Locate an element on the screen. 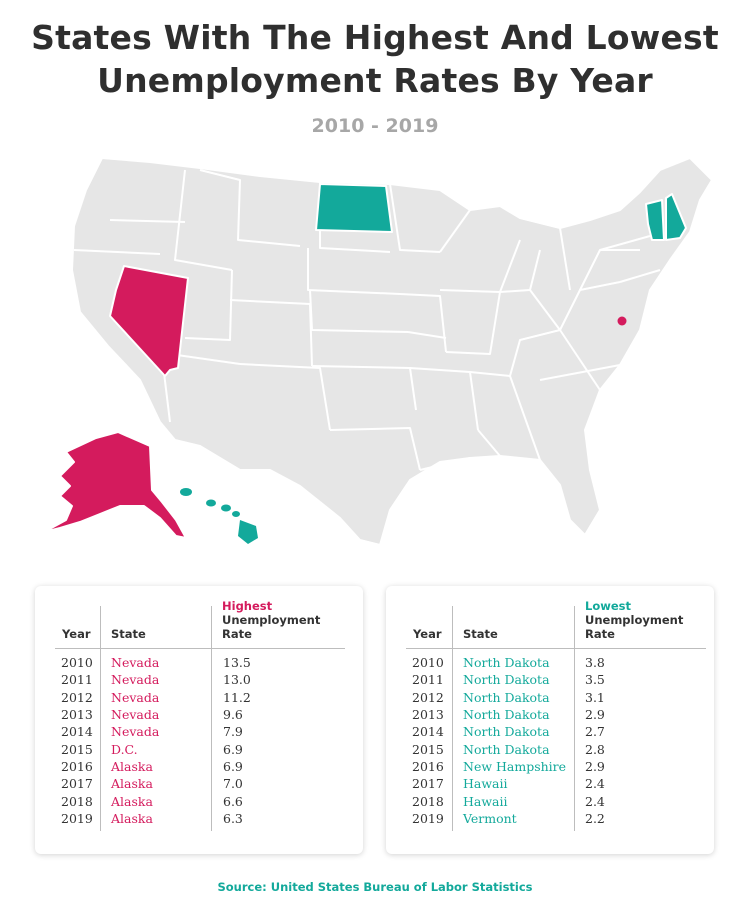  row-rate: 2.2 is located at coordinates (595, 819).